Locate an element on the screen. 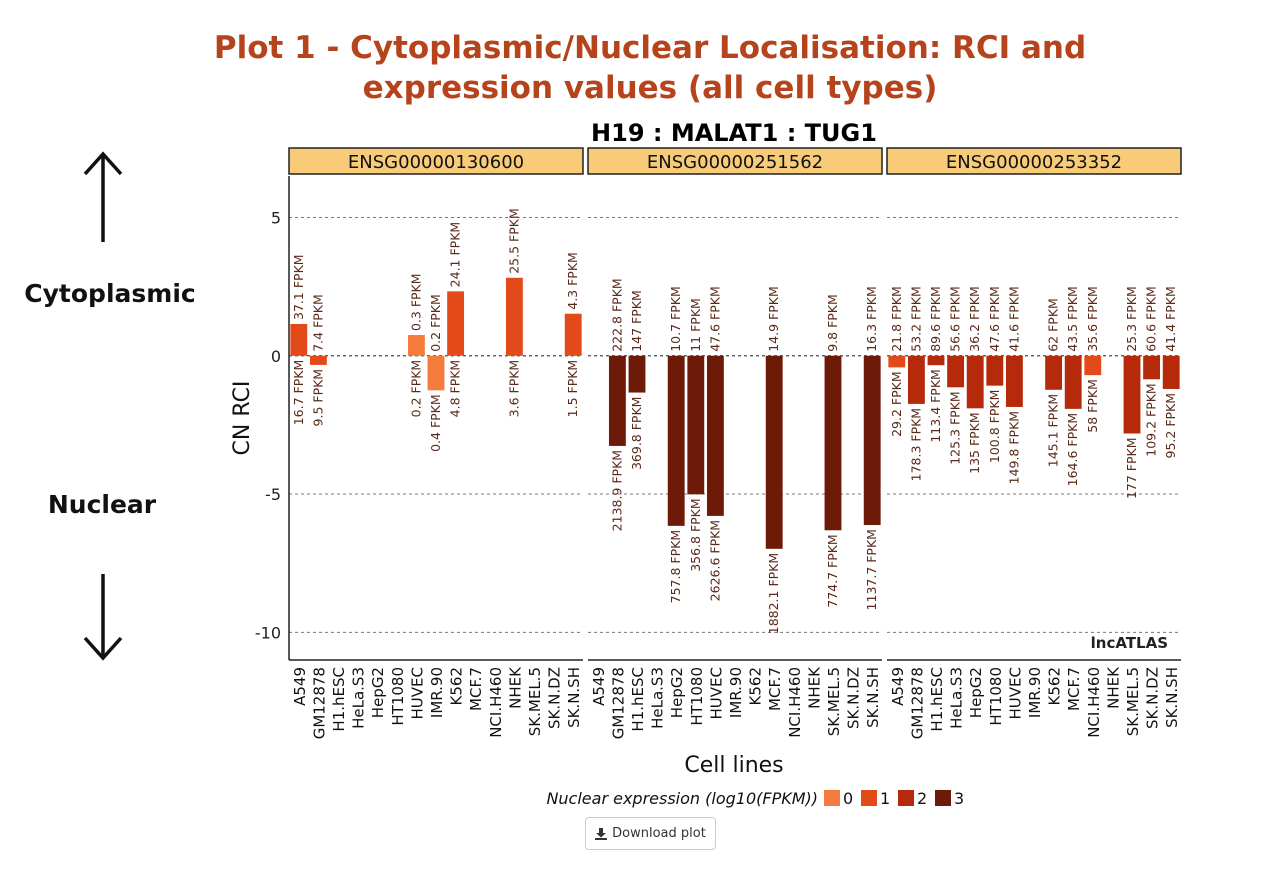 The image size is (1275, 873). x-tick-label: A549 is located at coordinates (898, 686).